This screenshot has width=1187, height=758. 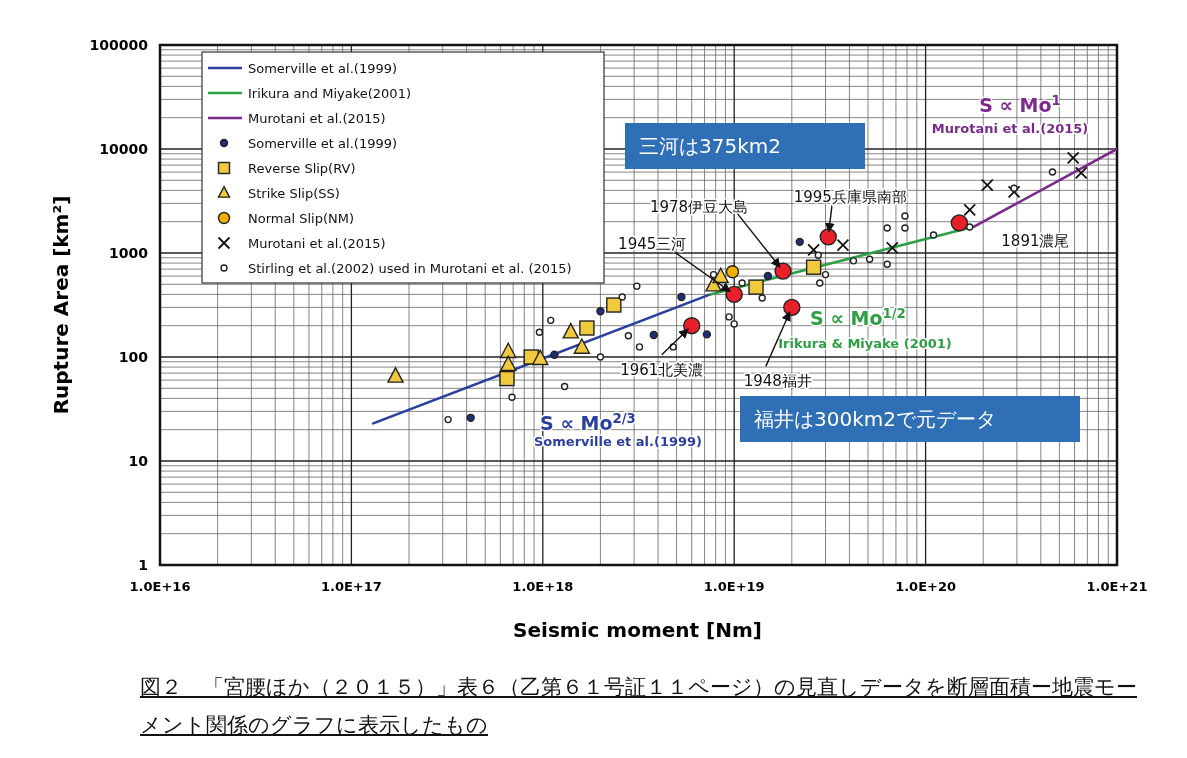 What do you see at coordinates (301, 218) in the screenshot?
I see `legend-label: Normal Slip(NM)` at bounding box center [301, 218].